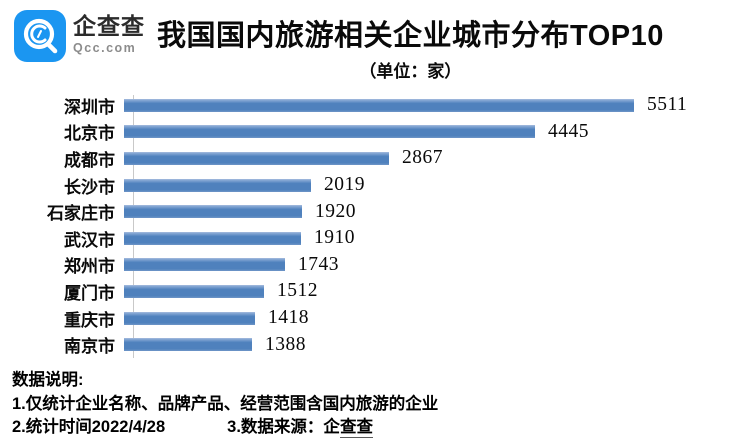 The width and height of the screenshot is (740, 448). What do you see at coordinates (89, 240) in the screenshot?
I see `category-label: 武汉市` at bounding box center [89, 240].